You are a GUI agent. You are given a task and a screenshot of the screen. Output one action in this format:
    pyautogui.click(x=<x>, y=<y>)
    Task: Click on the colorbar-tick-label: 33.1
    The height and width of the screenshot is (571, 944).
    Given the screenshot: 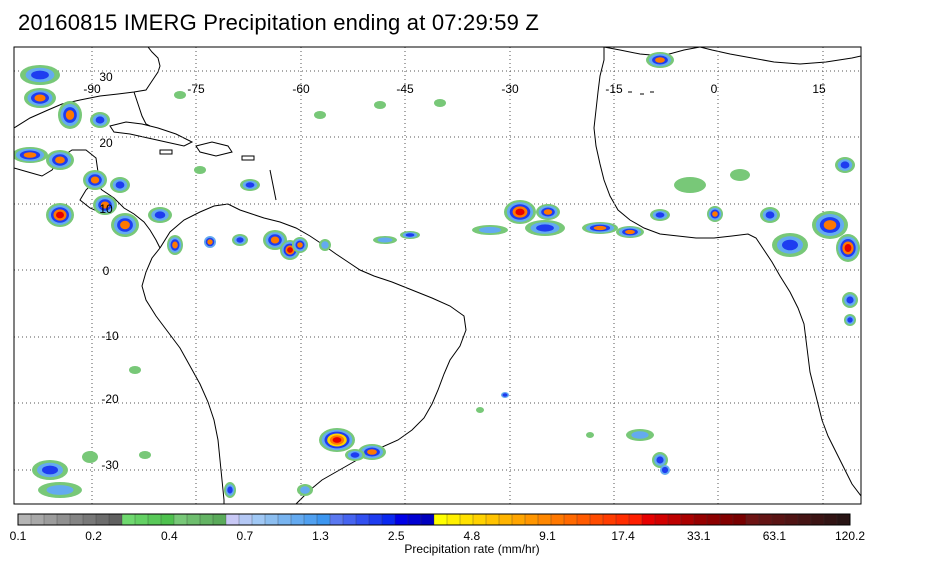 What is the action you would take?
    pyautogui.click(x=699, y=536)
    